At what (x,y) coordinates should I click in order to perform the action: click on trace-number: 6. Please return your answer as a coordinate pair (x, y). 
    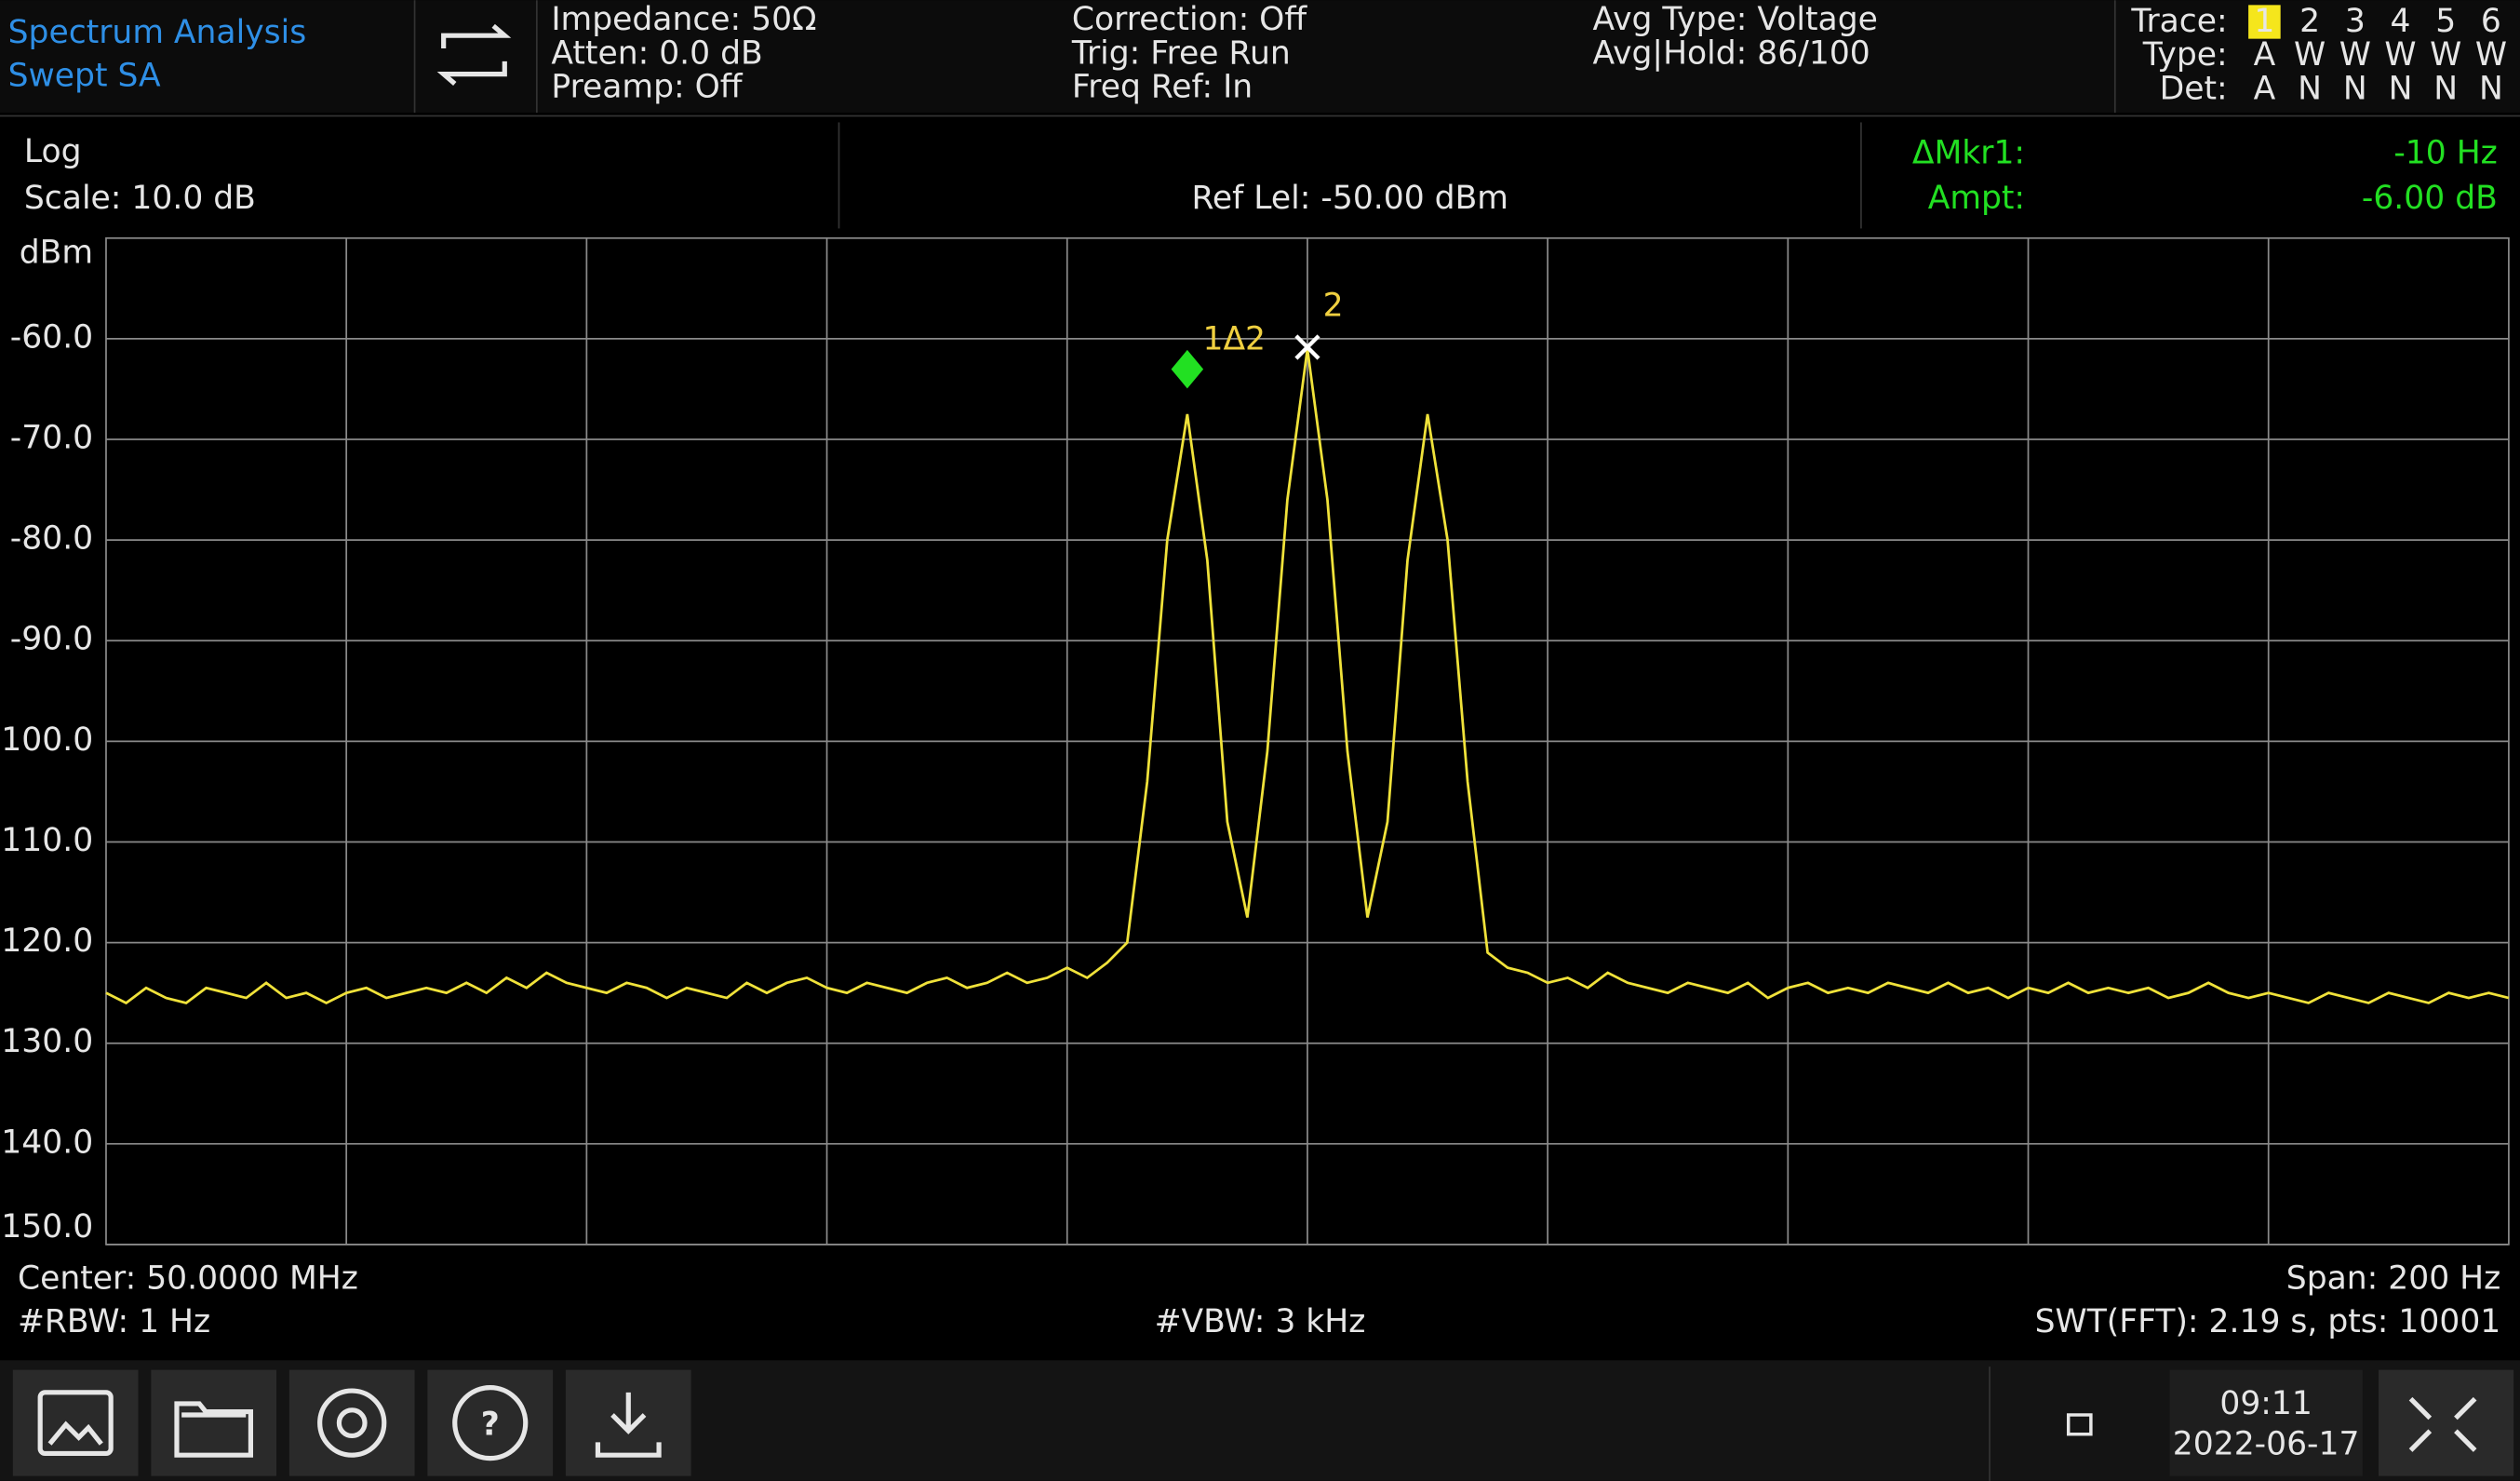
    Looking at the image, I should click on (2491, 21).